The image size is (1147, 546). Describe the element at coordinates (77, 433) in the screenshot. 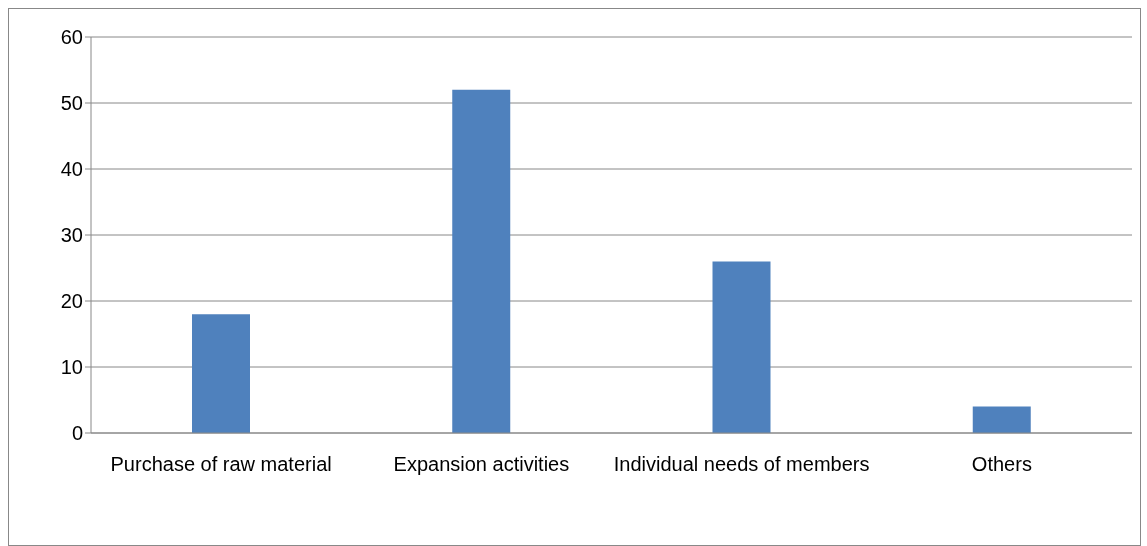

I see `y-tick-label: 0` at that location.